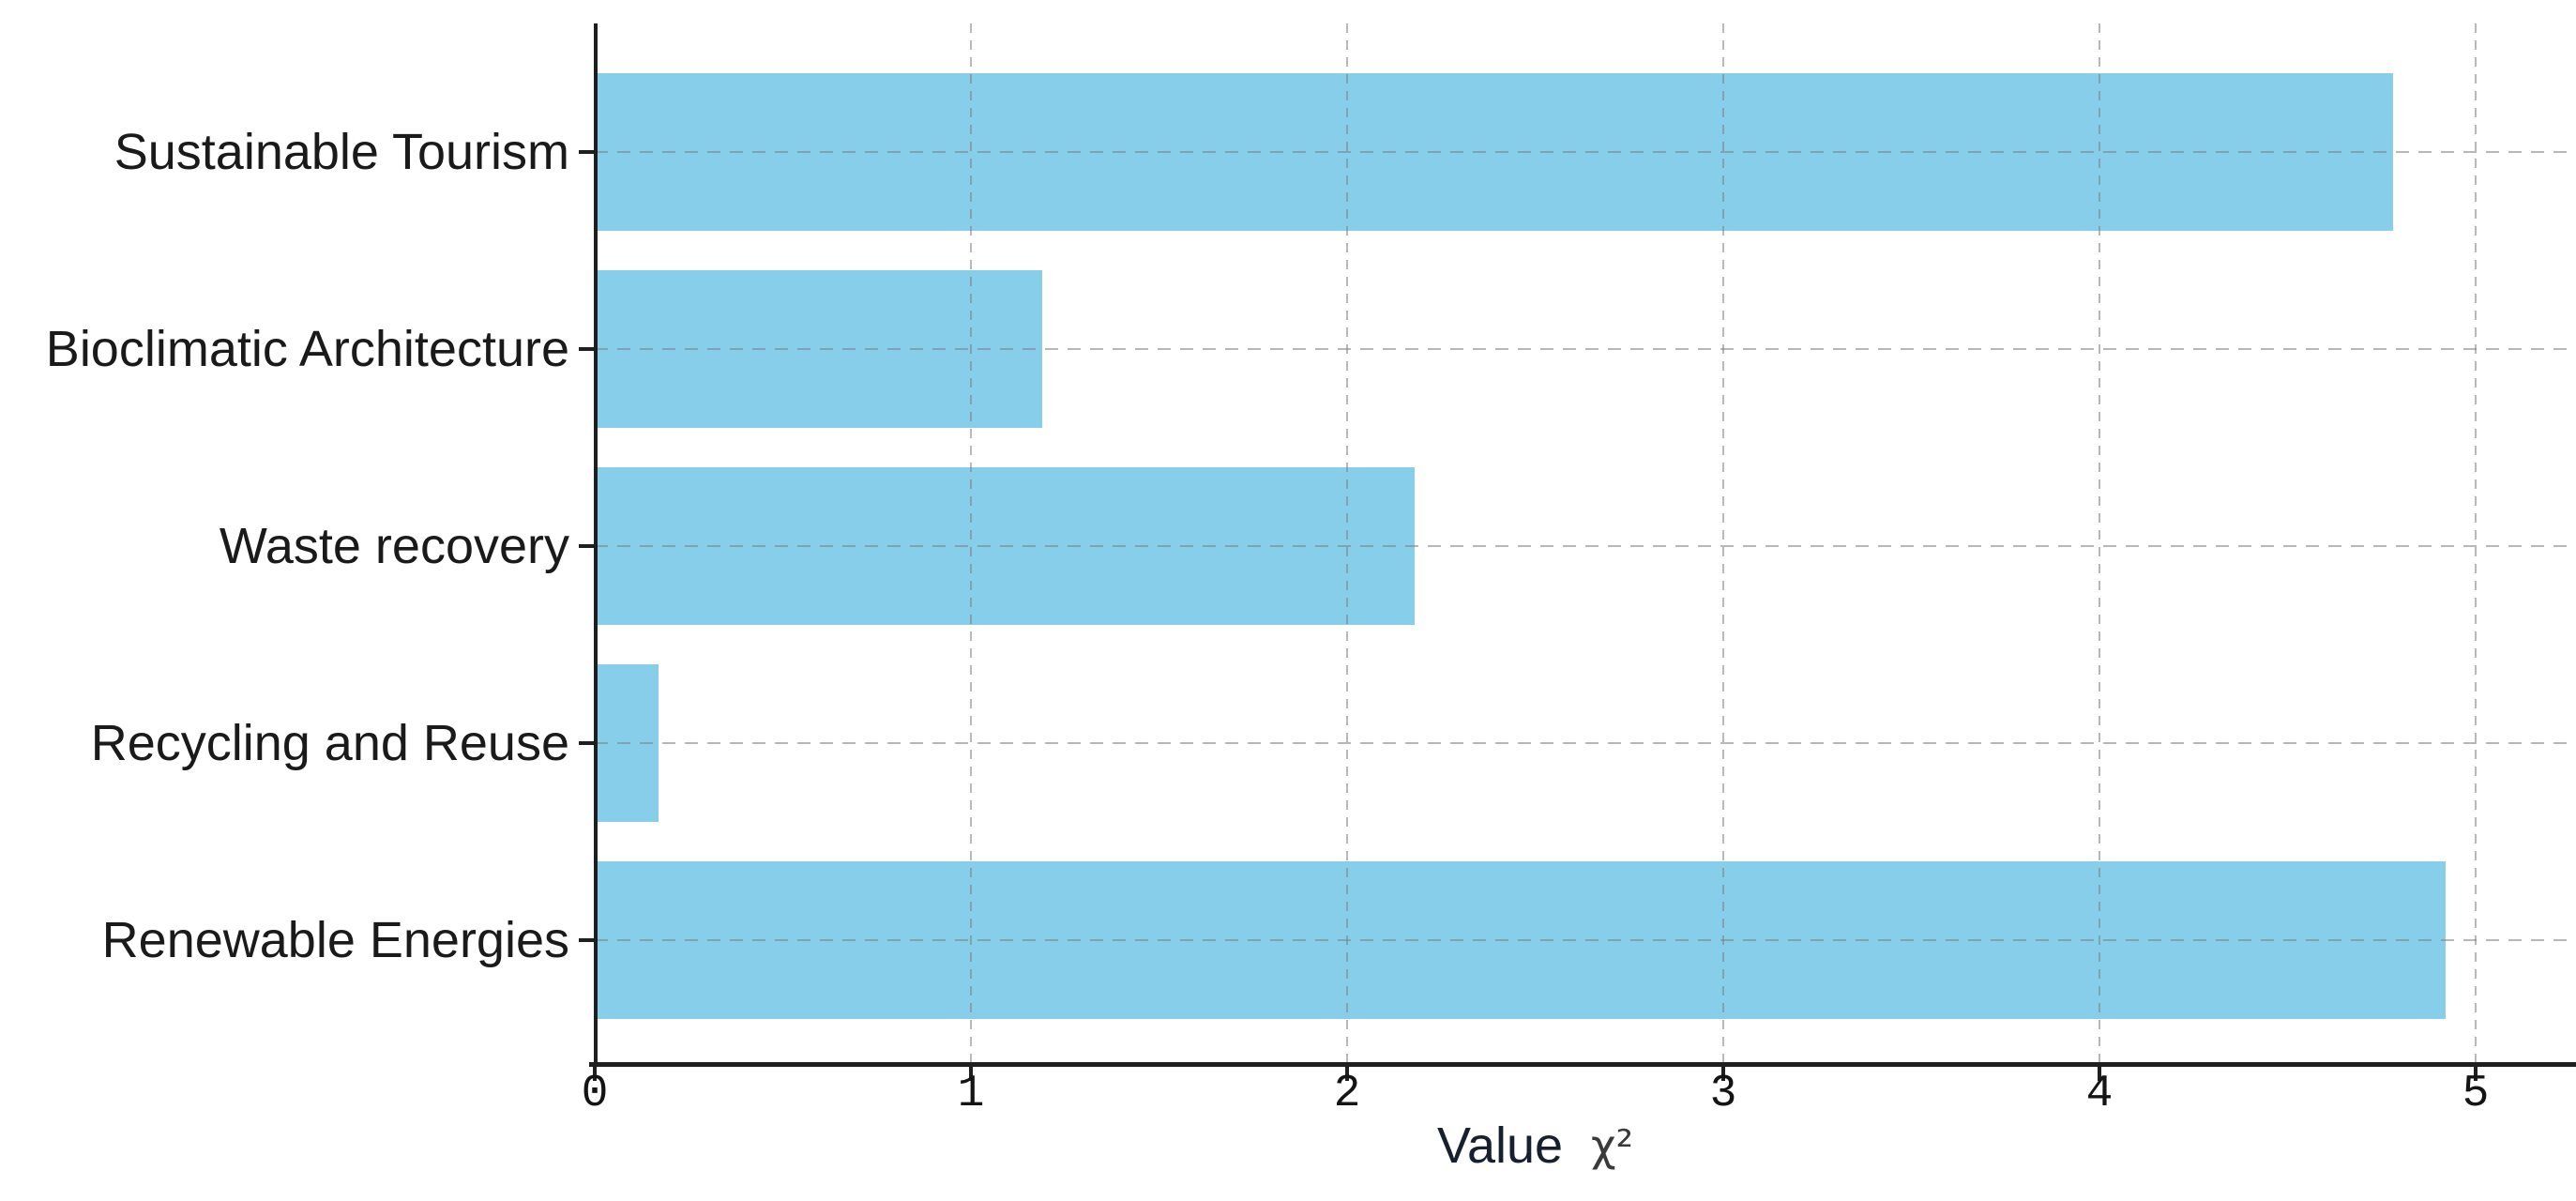 Image resolution: width=2576 pixels, height=1201 pixels. Describe the element at coordinates (2476, 1094) in the screenshot. I see `x-tick-label: 5` at that location.